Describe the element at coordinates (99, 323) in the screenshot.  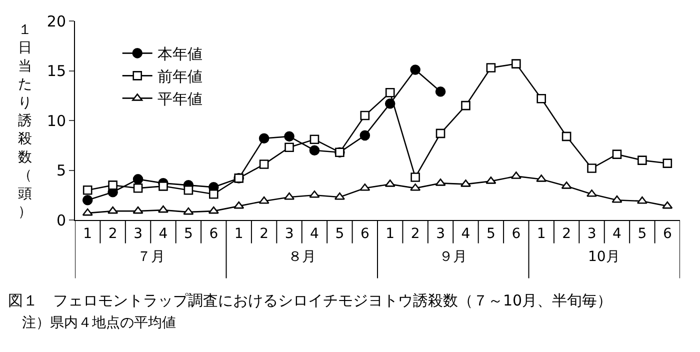
I see `text: 注）県内４地点の平均値` at that location.